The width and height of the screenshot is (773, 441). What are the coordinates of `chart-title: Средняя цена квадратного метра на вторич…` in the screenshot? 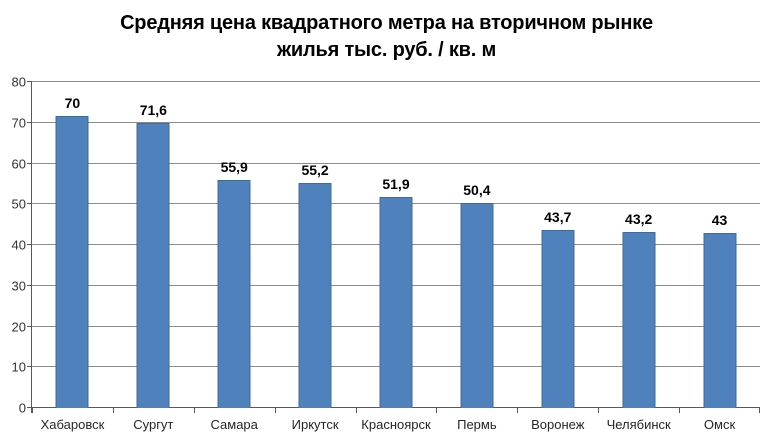 It's located at (386, 37).